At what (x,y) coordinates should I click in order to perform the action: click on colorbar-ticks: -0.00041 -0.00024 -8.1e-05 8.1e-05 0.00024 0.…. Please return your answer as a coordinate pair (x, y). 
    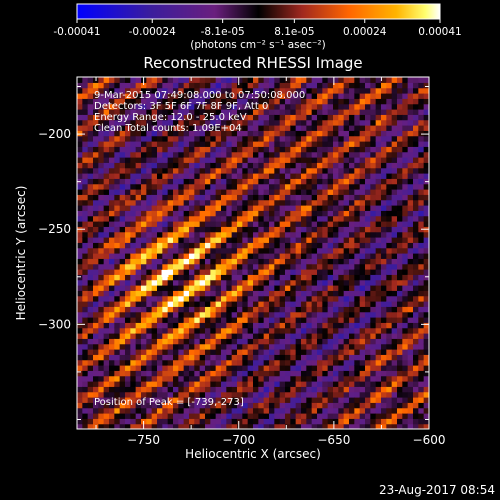
    Looking at the image, I should click on (257, 28).